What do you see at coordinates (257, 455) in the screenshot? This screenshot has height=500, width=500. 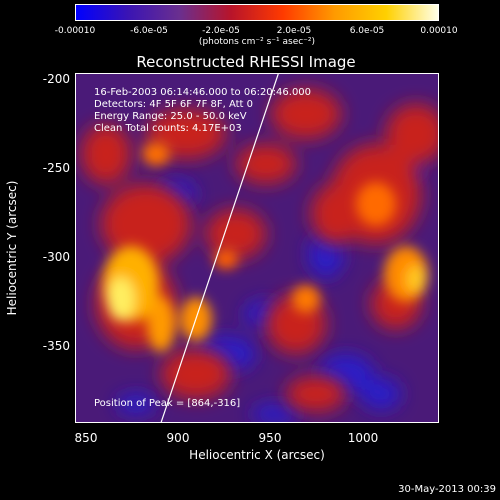 I see `x-axis-label: Heliocentric X (arcsec)` at bounding box center [257, 455].